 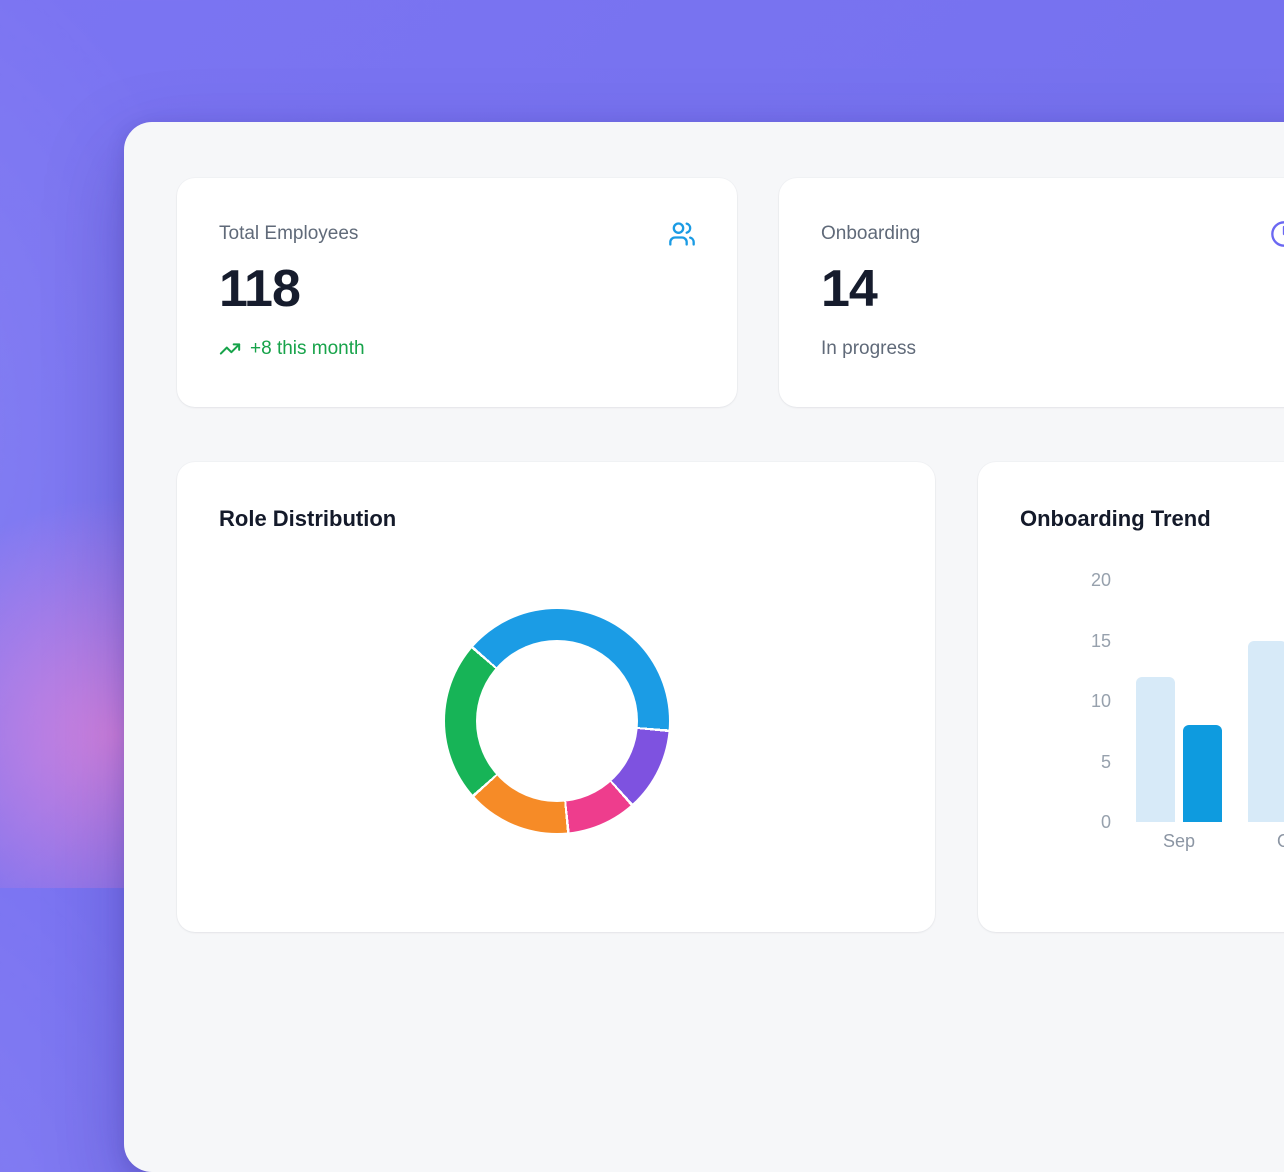 I want to click on users-icon, so click(x=682, y=234).